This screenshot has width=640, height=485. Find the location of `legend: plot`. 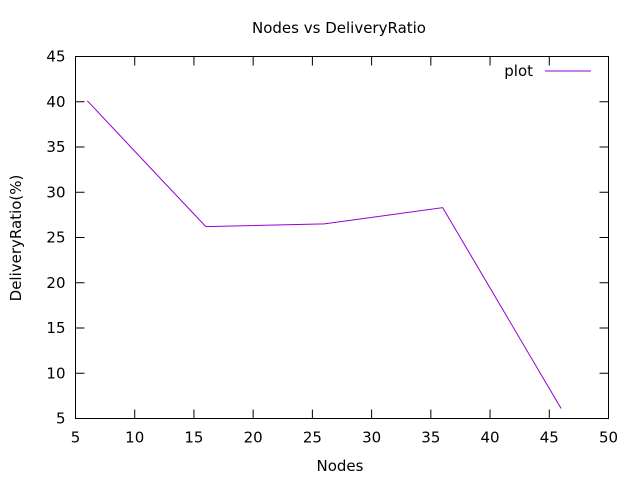

legend: plot is located at coordinates (547, 71).